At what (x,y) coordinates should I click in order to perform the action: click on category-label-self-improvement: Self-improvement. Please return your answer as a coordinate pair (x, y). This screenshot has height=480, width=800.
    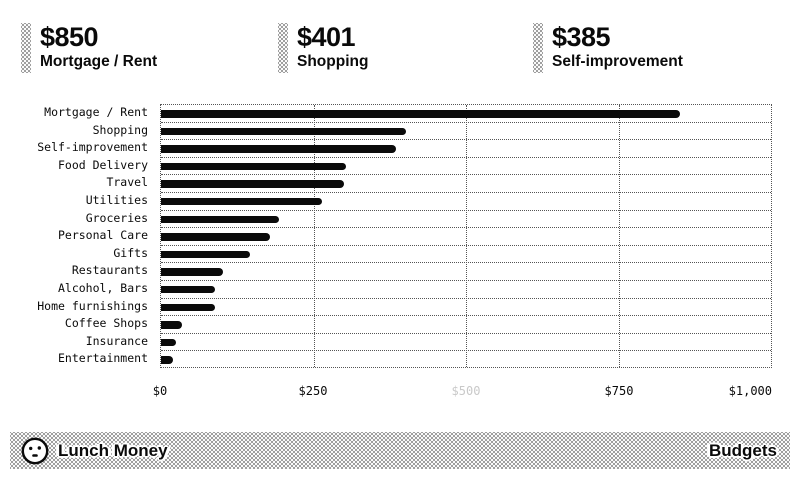
    Looking at the image, I should click on (92, 147).